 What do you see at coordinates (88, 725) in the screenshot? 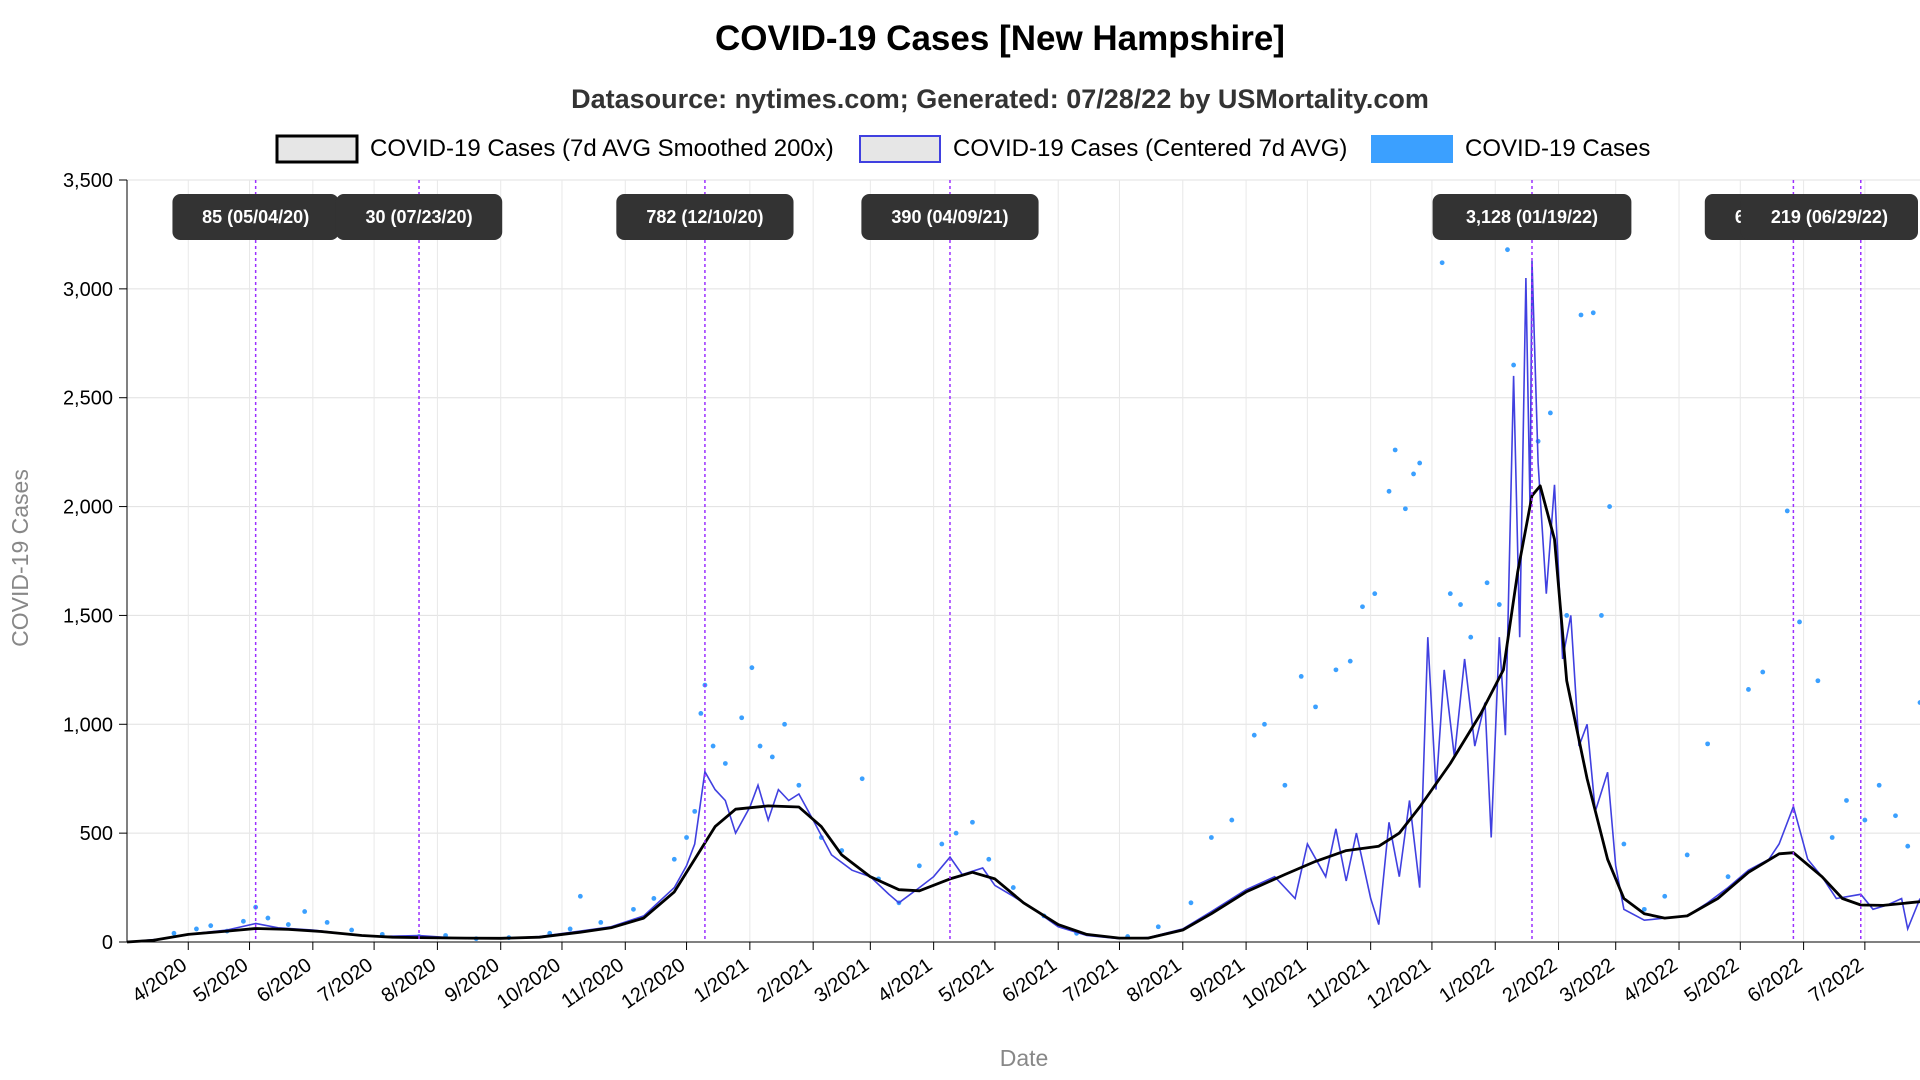
I see `y-tick-label: 1,000` at bounding box center [88, 725].